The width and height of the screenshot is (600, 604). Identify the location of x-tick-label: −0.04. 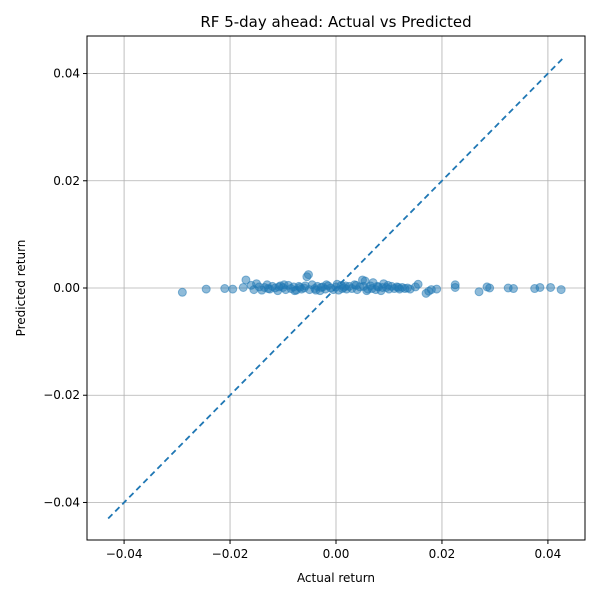
(124, 554).